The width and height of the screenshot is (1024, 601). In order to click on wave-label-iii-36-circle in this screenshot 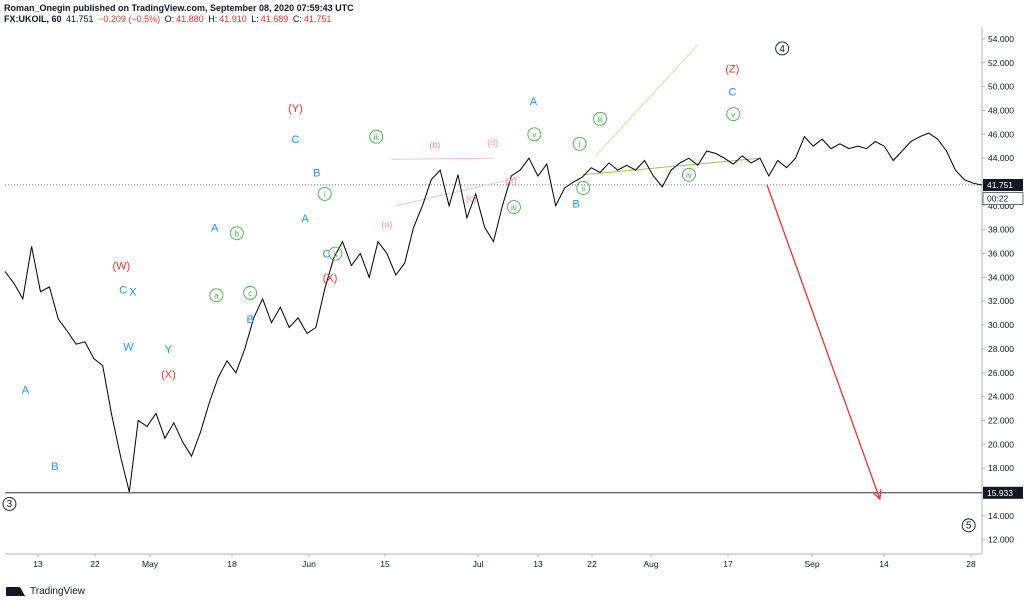, I will do `click(600, 118)`.